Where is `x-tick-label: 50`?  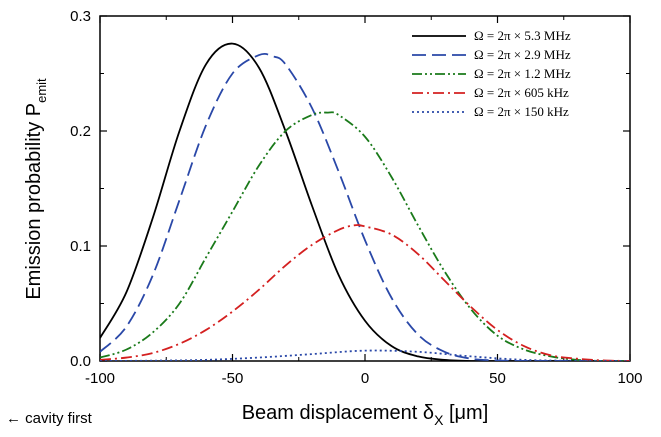 x-tick-label: 50 is located at coordinates (497, 378).